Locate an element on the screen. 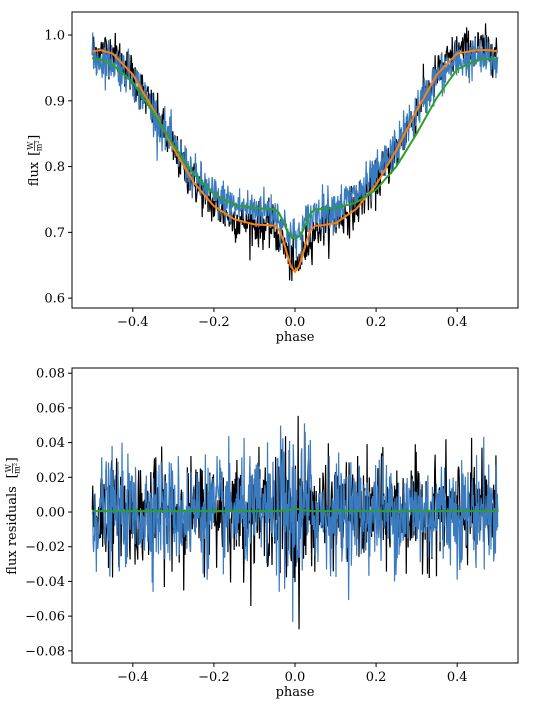  y-tick: 0.6 is located at coordinates (58, 299).